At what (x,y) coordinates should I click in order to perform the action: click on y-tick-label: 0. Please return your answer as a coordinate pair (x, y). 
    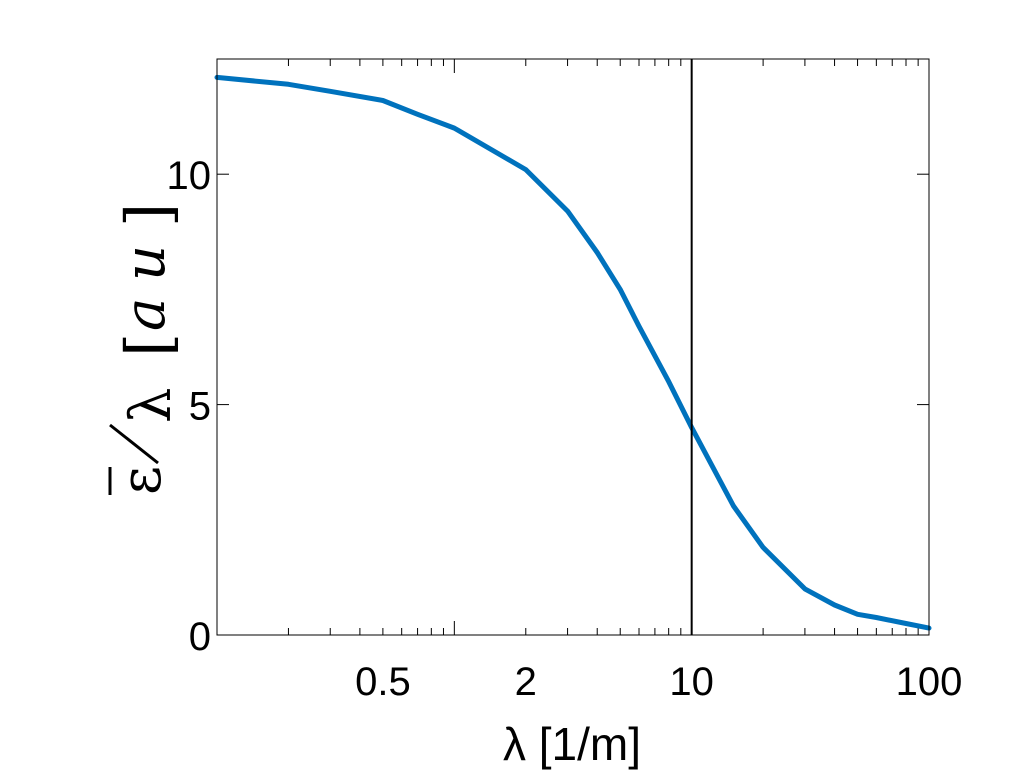
    Looking at the image, I should click on (200, 637).